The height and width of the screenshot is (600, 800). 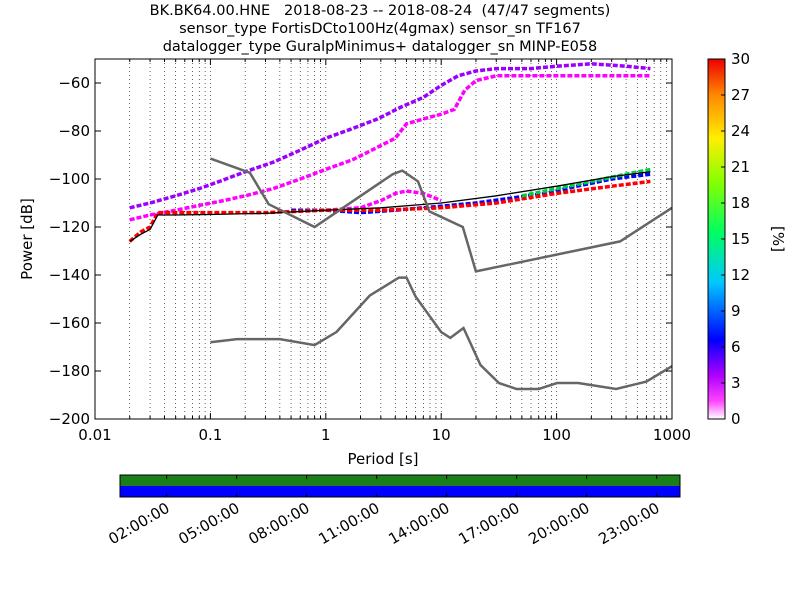 I want to click on colorbar-tick-label: 12, so click(x=740, y=275).